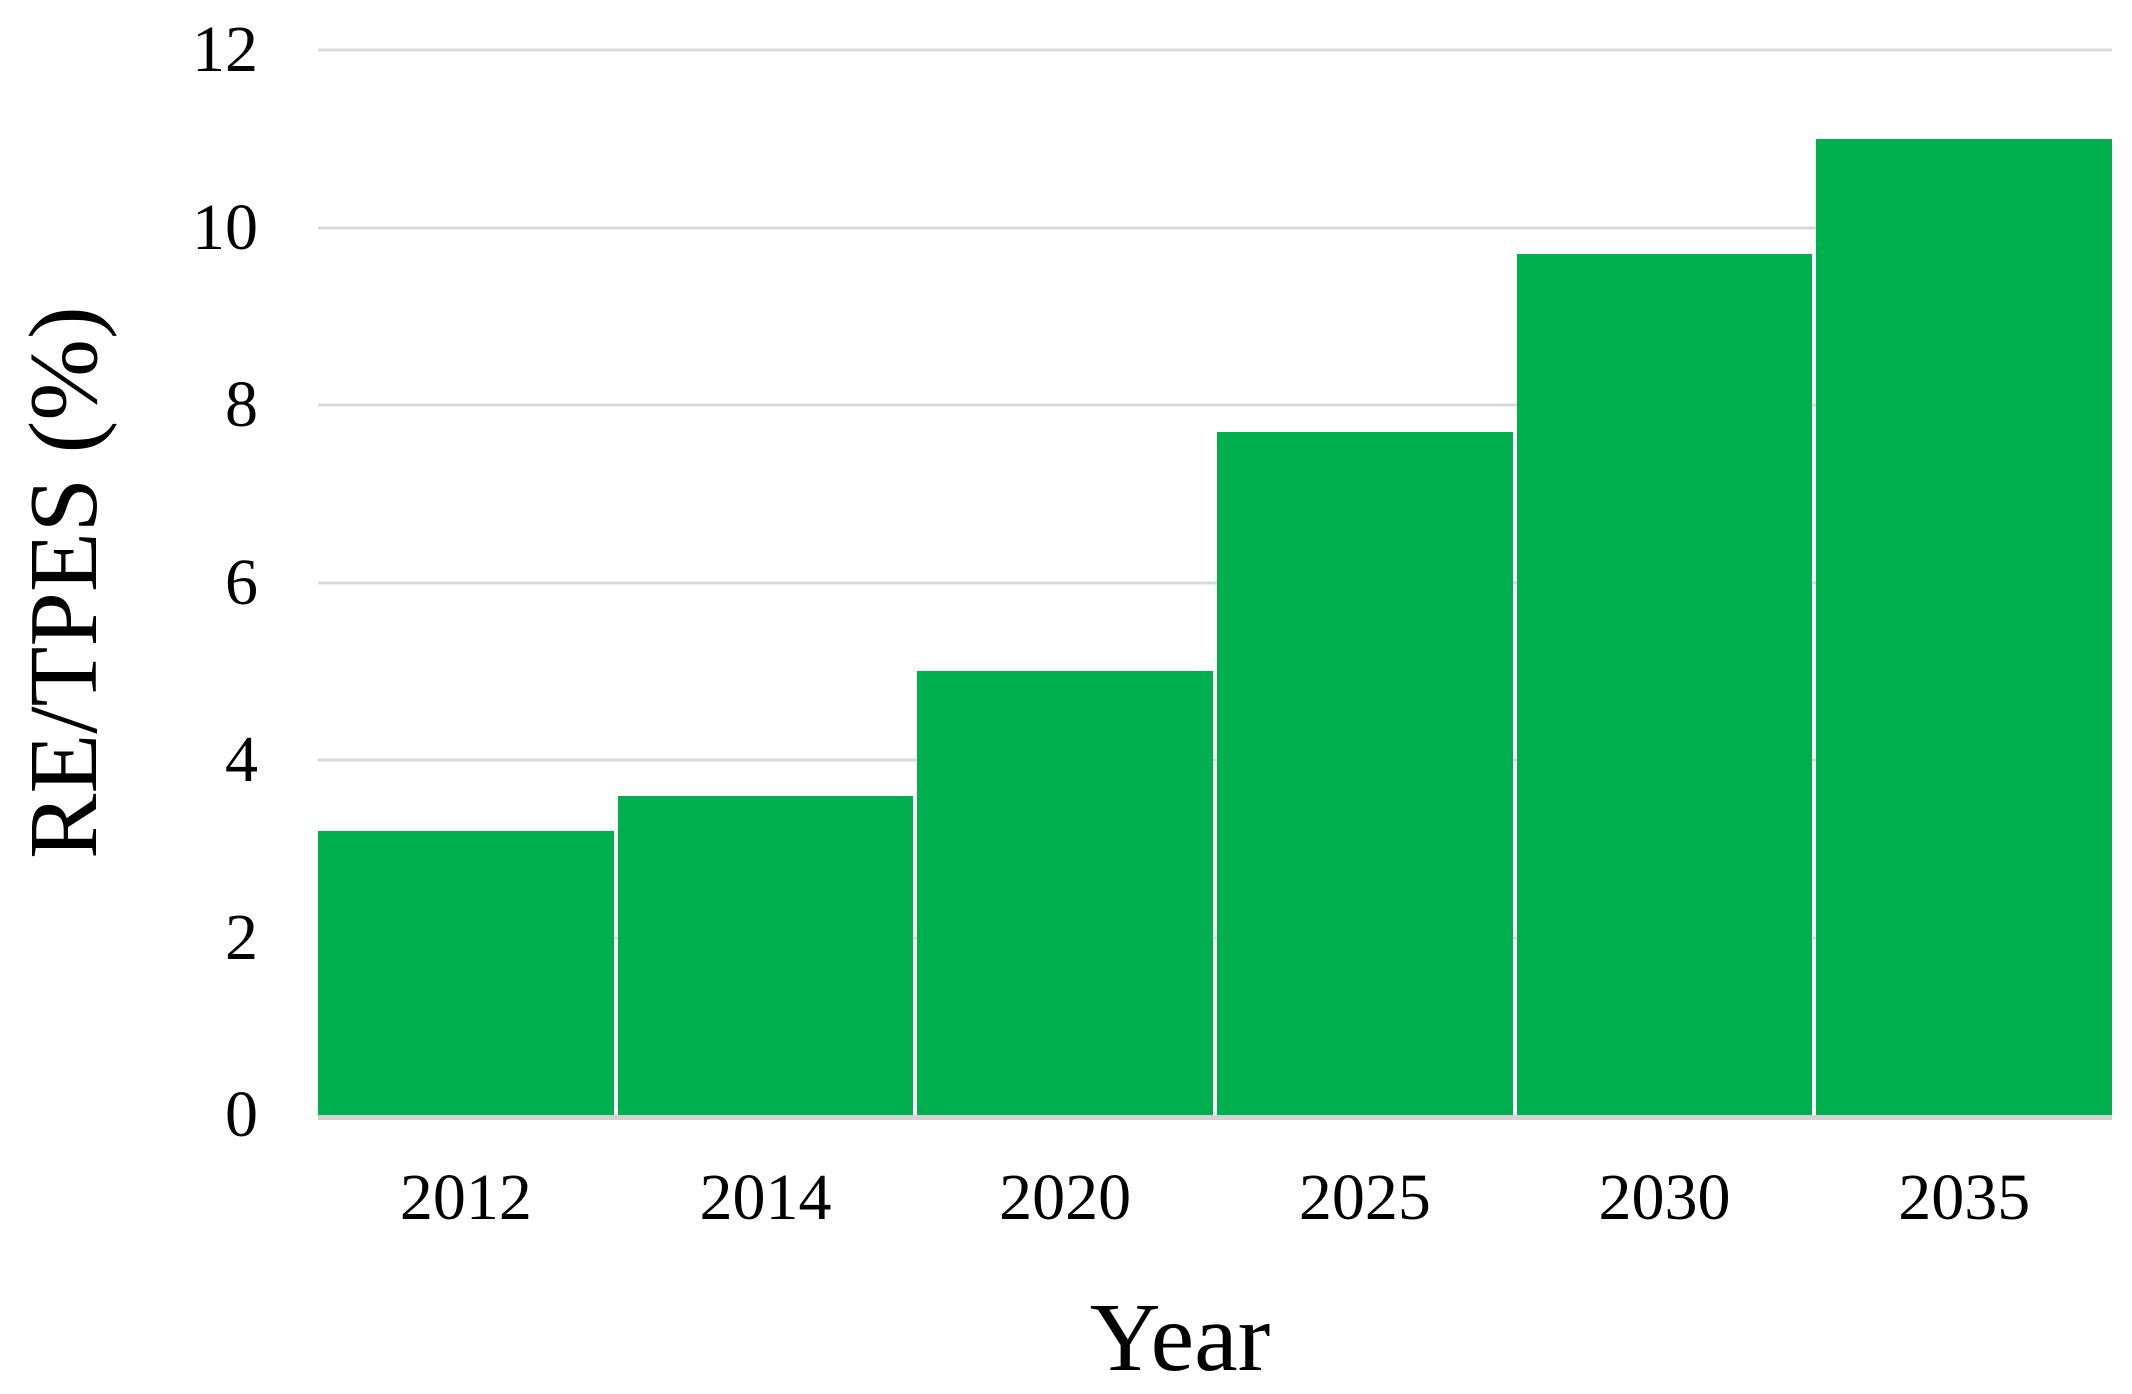 This screenshot has height=1394, width=2132. What do you see at coordinates (241, 759) in the screenshot?
I see `y-tick-label-4: 4` at bounding box center [241, 759].